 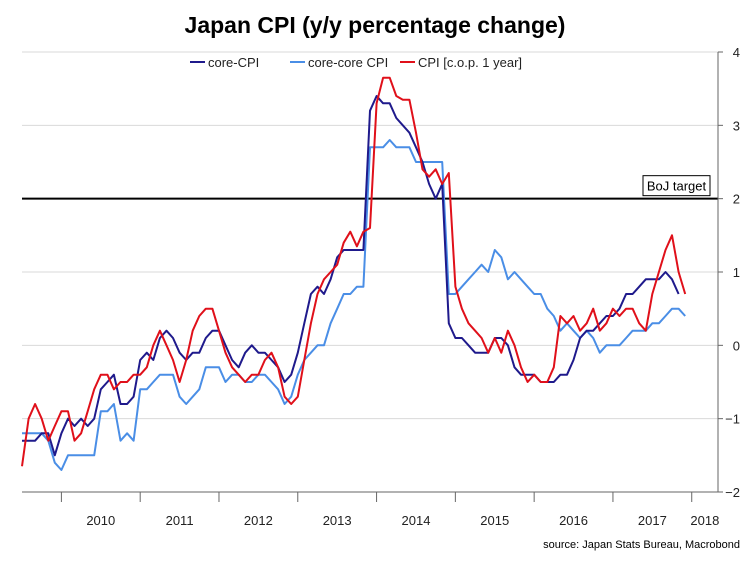 I want to click on y-tick-label: −1, so click(x=732, y=419).